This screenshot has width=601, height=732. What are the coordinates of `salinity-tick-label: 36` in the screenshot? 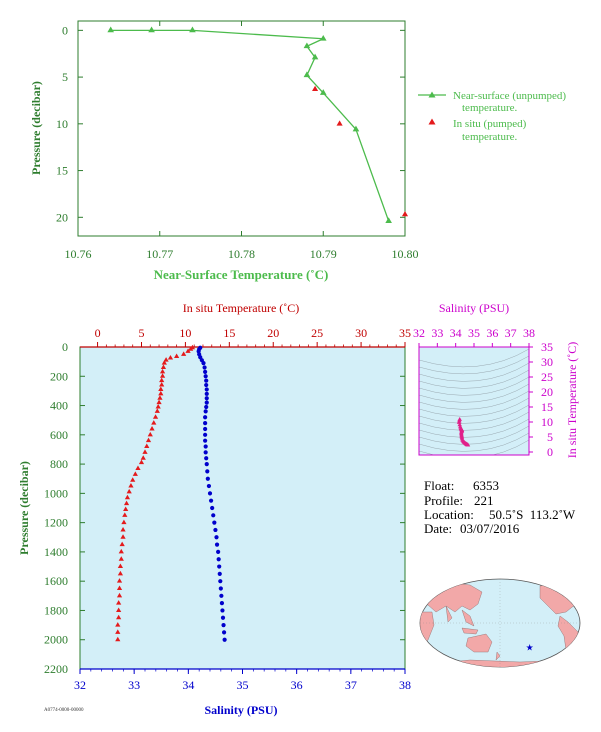 It's located at (297, 685).